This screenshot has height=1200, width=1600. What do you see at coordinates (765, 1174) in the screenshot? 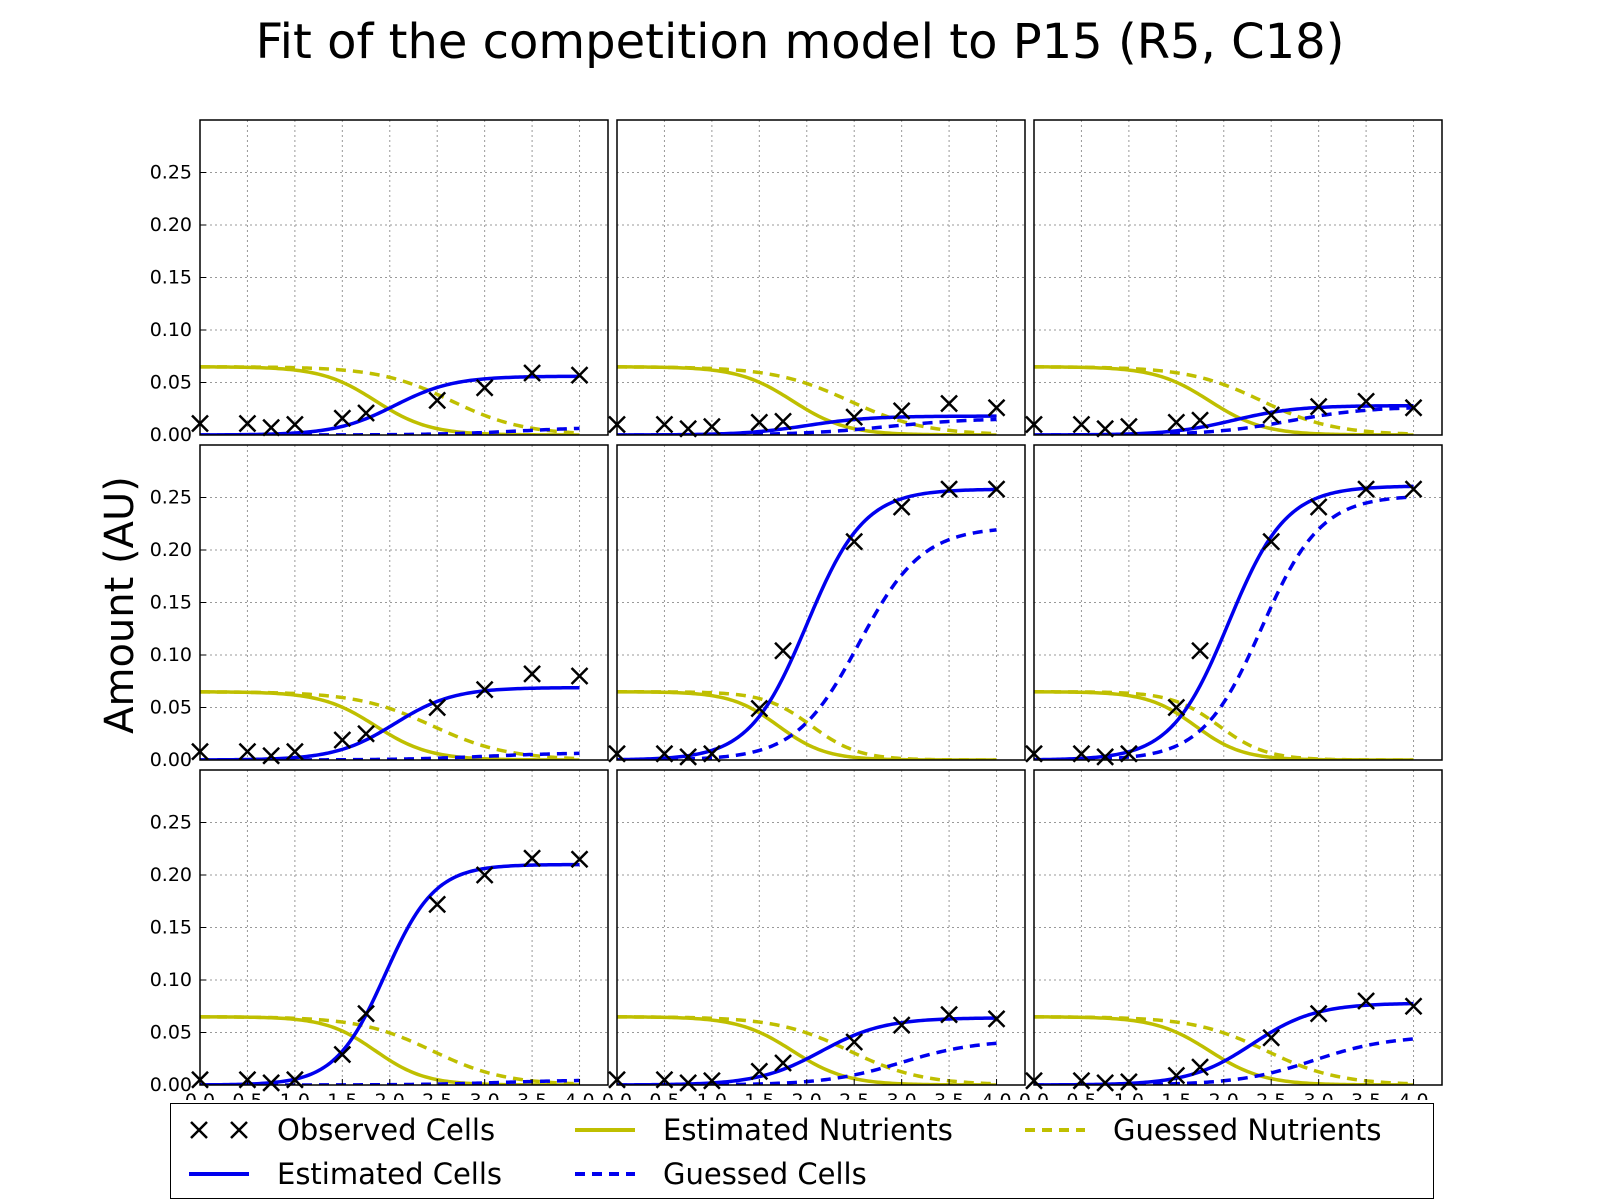
I see `legend-label-guessed-cells: Guessed Cells` at bounding box center [765, 1174].